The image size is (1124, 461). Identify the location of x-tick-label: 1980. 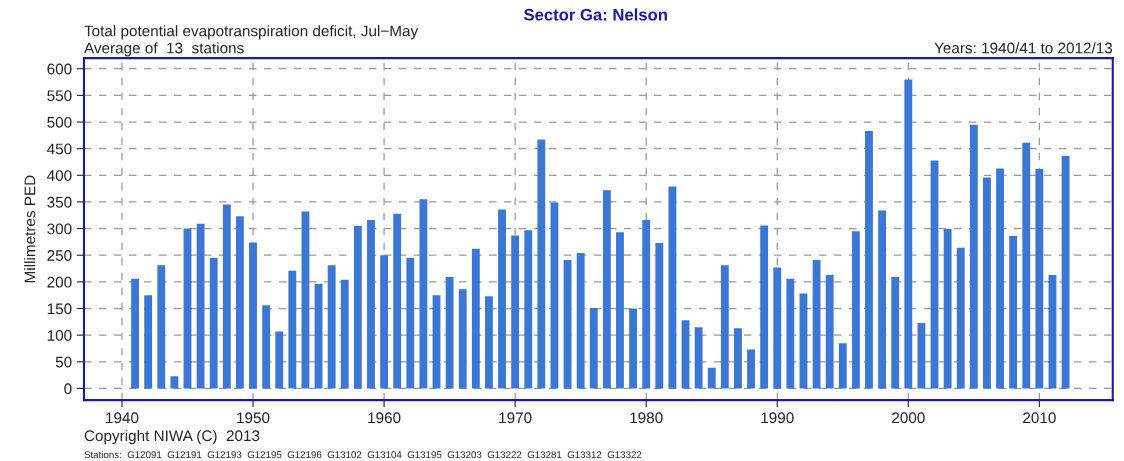
(646, 418).